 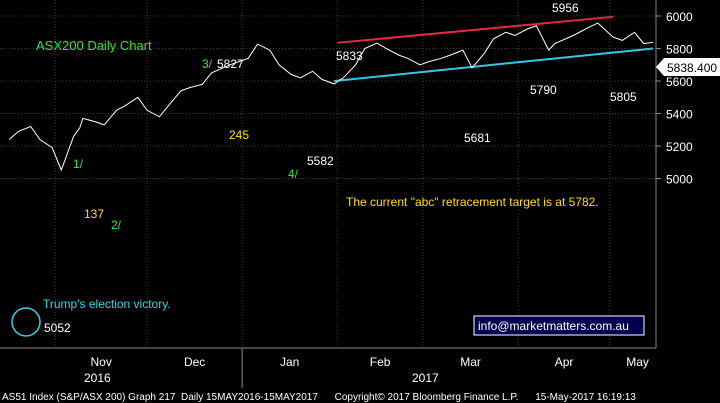 What do you see at coordinates (320, 161) in the screenshot?
I see `annotation-label: 5582` at bounding box center [320, 161].